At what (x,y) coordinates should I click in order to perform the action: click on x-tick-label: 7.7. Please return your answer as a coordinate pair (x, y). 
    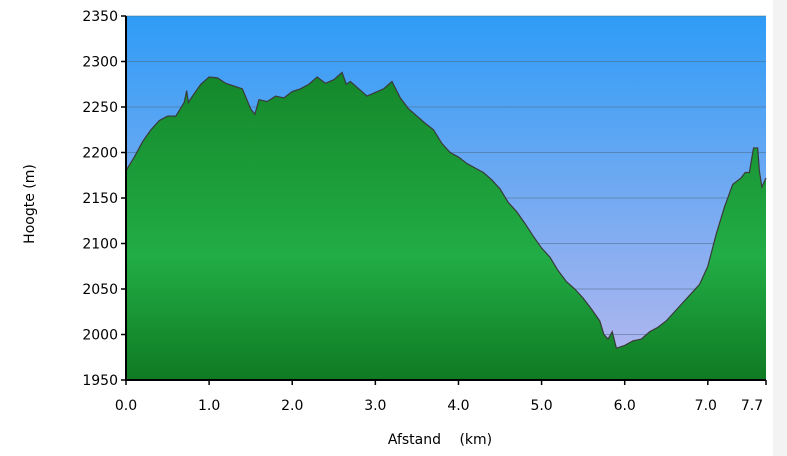
    Looking at the image, I should click on (752, 406).